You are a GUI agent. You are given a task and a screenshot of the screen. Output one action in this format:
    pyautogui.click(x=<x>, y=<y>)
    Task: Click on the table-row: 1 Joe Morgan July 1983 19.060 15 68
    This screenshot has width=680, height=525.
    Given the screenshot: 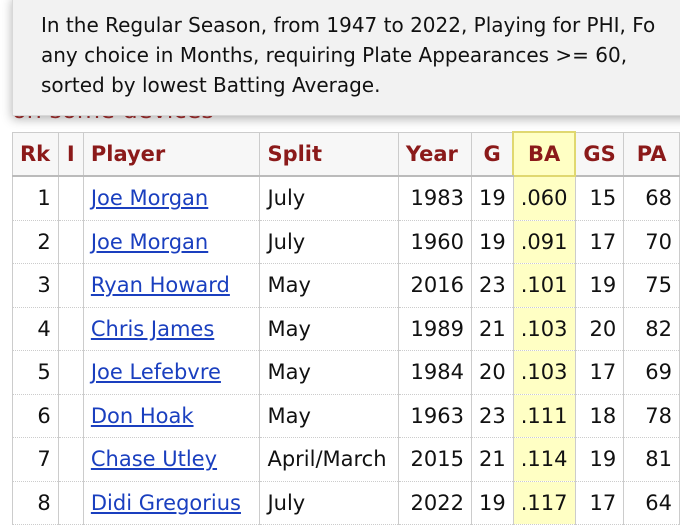 What is the action you would take?
    pyautogui.click(x=346, y=198)
    